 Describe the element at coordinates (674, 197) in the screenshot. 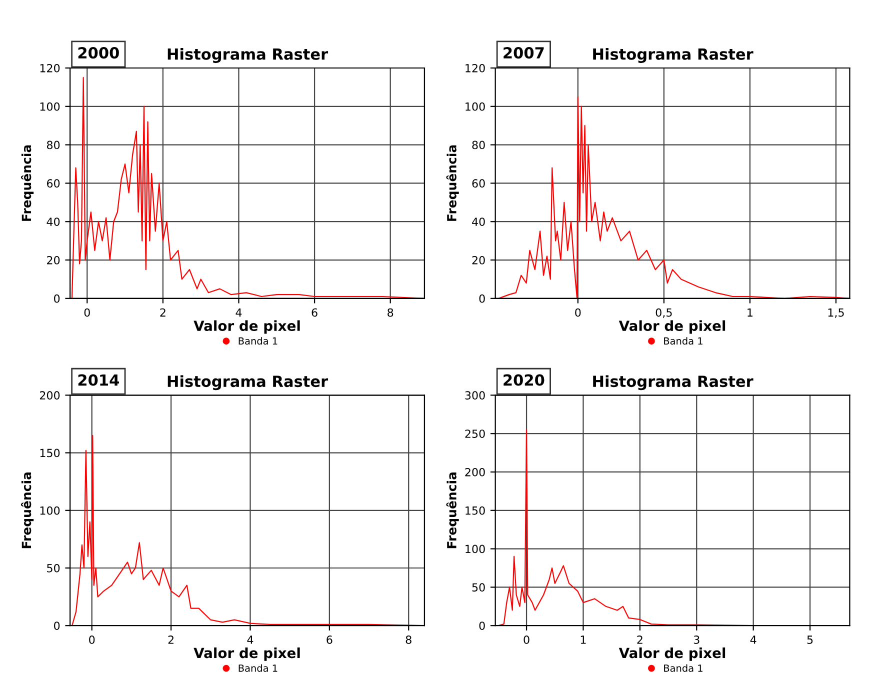

I see `line-series` at that location.